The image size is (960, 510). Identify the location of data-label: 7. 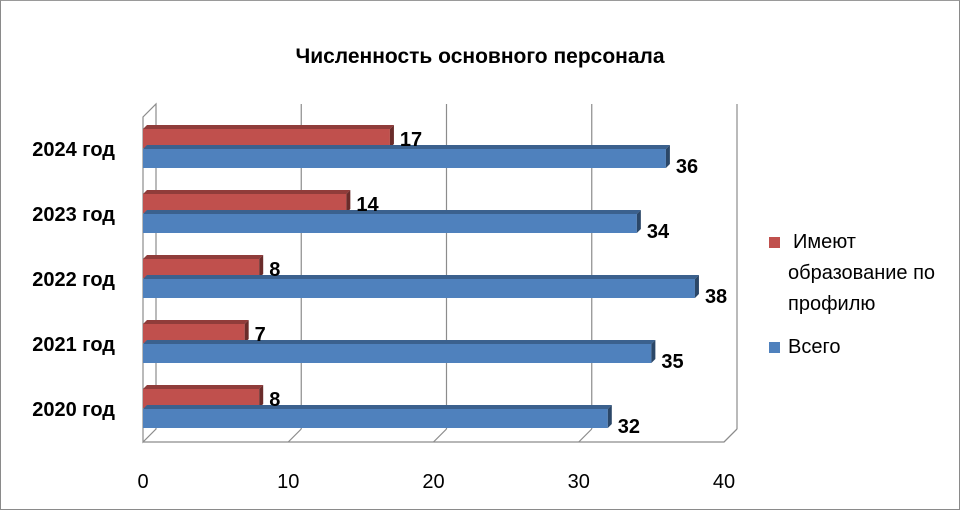
(260, 335).